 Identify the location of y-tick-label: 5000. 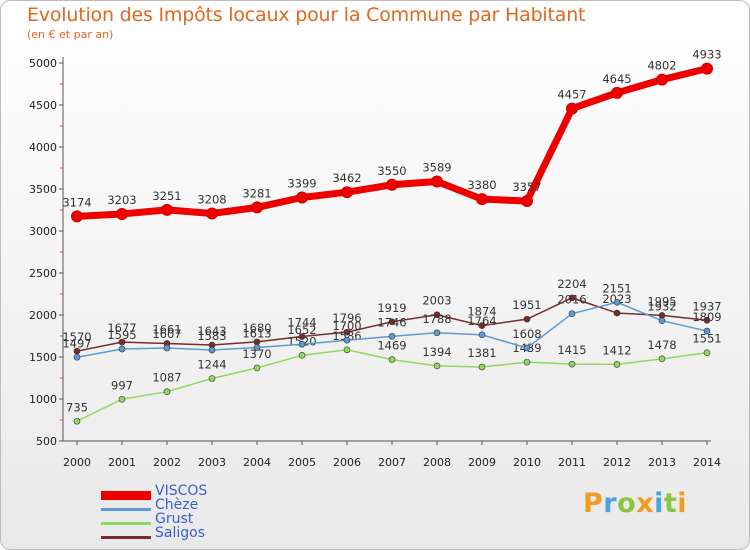
(43, 63).